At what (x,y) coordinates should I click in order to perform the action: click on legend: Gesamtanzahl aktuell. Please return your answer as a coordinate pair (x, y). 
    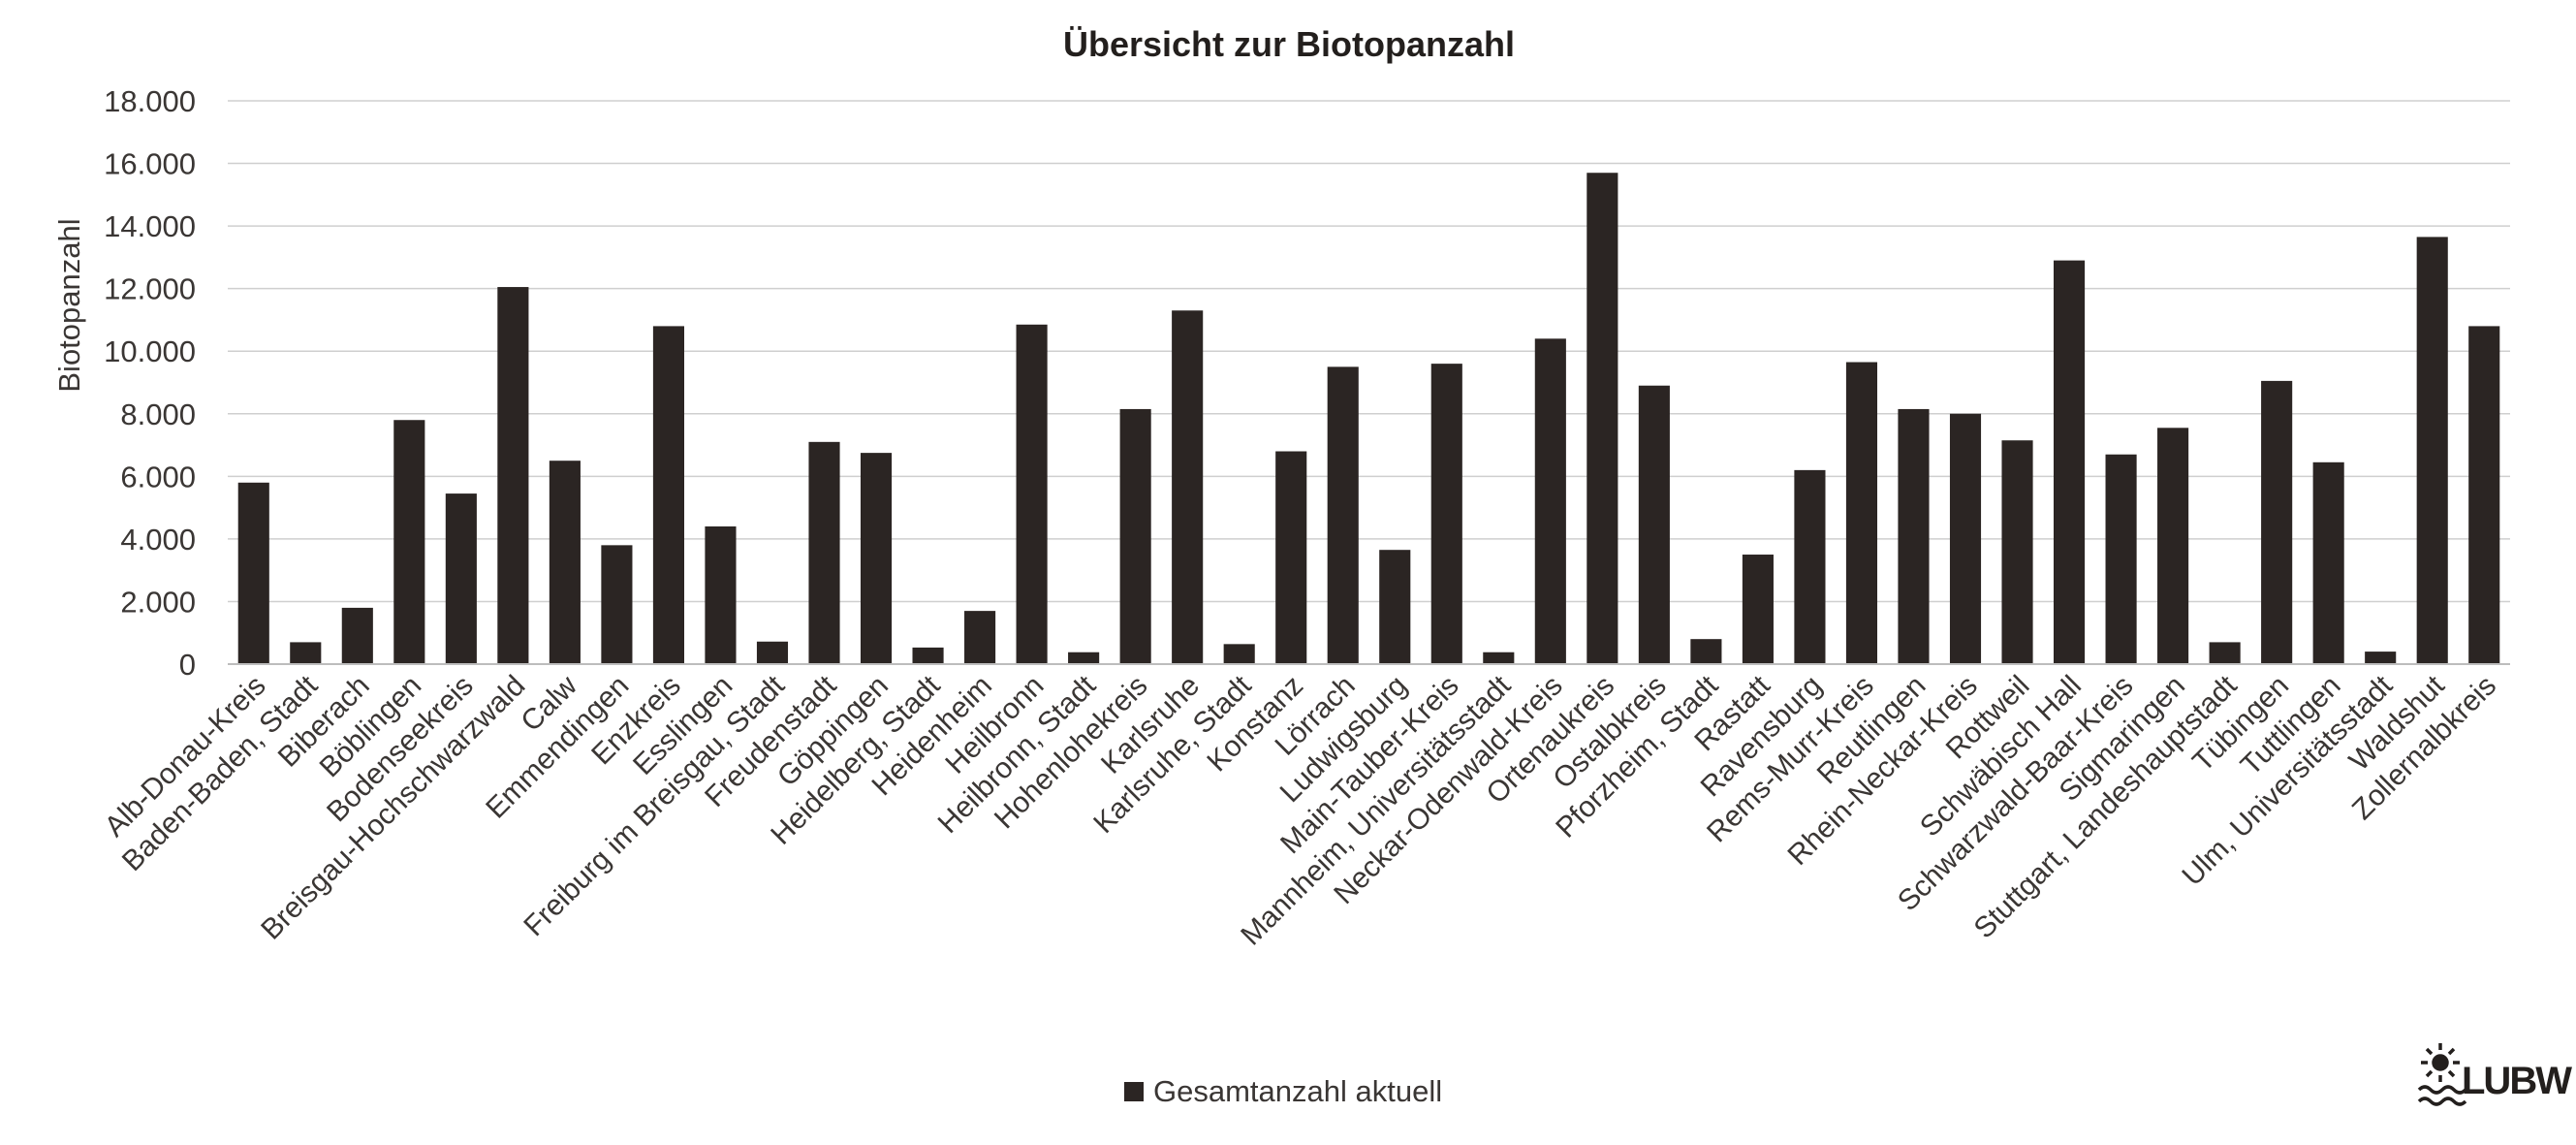
    Looking at the image, I should click on (1283, 1091).